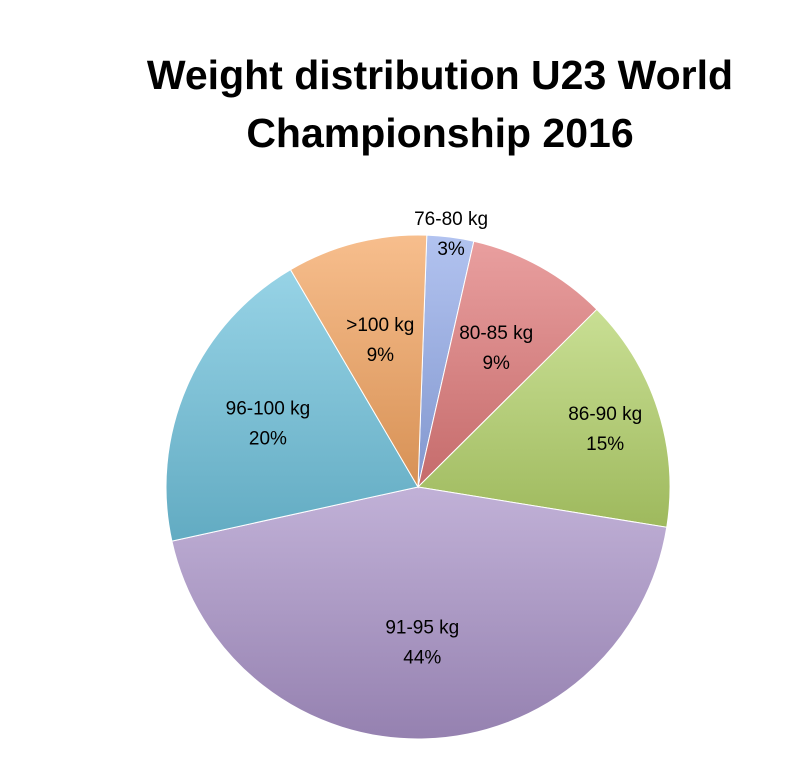  What do you see at coordinates (268, 438) in the screenshot?
I see `slice-percent-label: 20%` at bounding box center [268, 438].